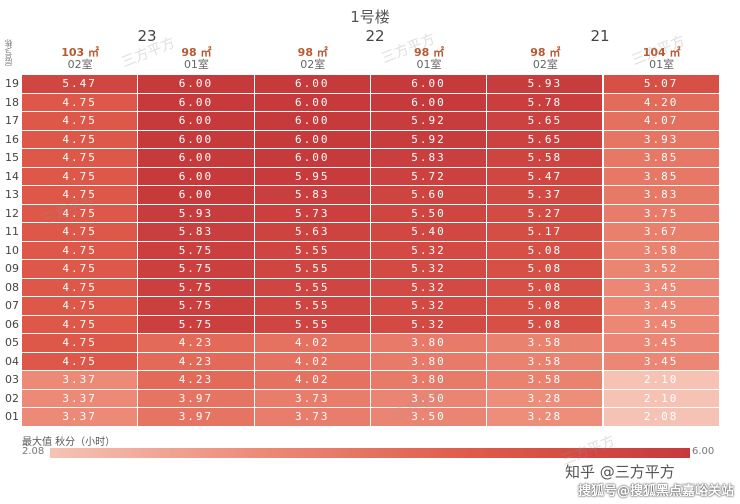 The height and width of the screenshot is (504, 740). I want to click on legend-min-label: 2.08, so click(33, 451).